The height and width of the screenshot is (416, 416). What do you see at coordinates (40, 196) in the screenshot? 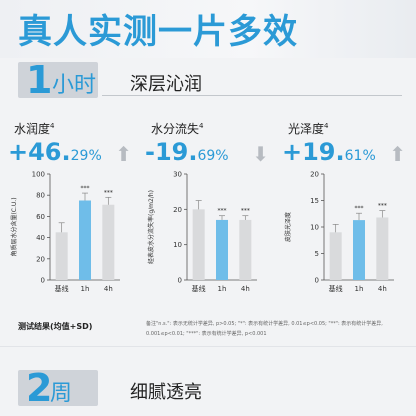
I see `y-tick-label: 80` at bounding box center [40, 196].